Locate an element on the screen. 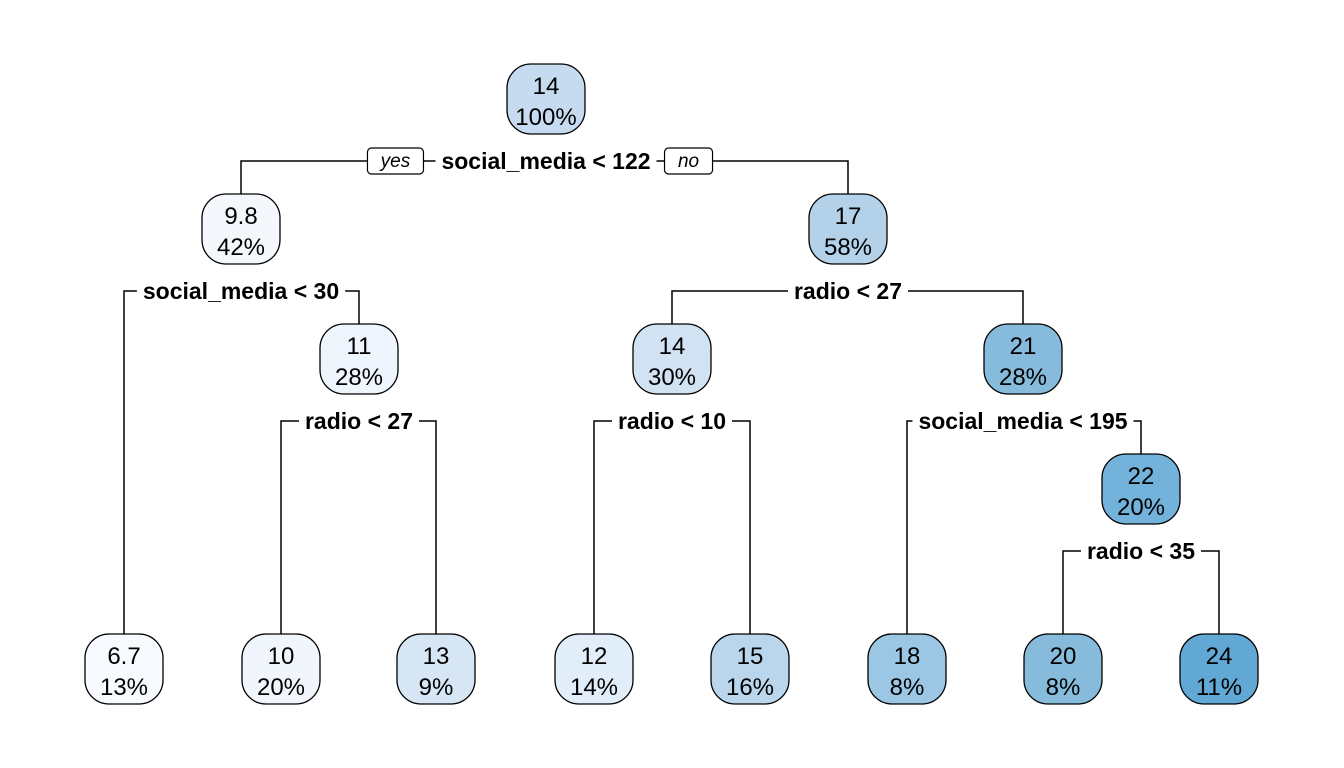 Image resolution: width=1344 pixels, height=768 pixels. node-percent: 100% is located at coordinates (545, 117).